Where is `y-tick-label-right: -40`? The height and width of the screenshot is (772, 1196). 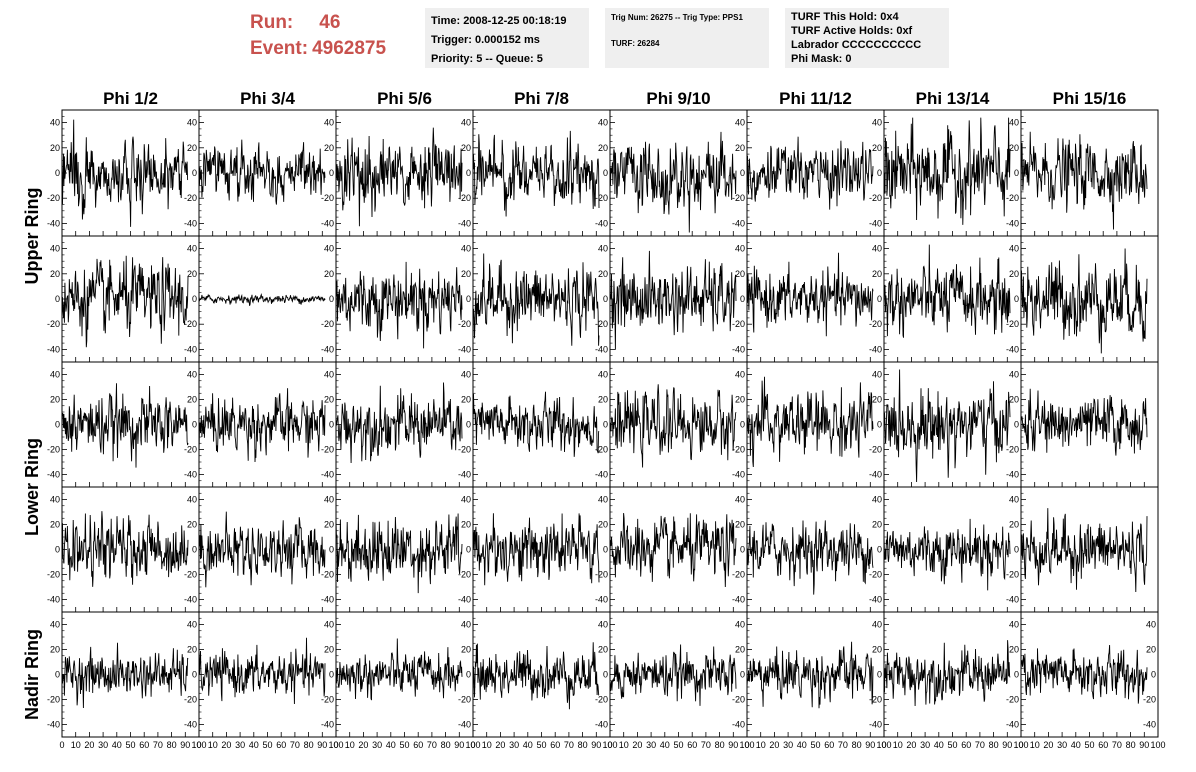 y-tick-label-right: -40 is located at coordinates (1149, 725).